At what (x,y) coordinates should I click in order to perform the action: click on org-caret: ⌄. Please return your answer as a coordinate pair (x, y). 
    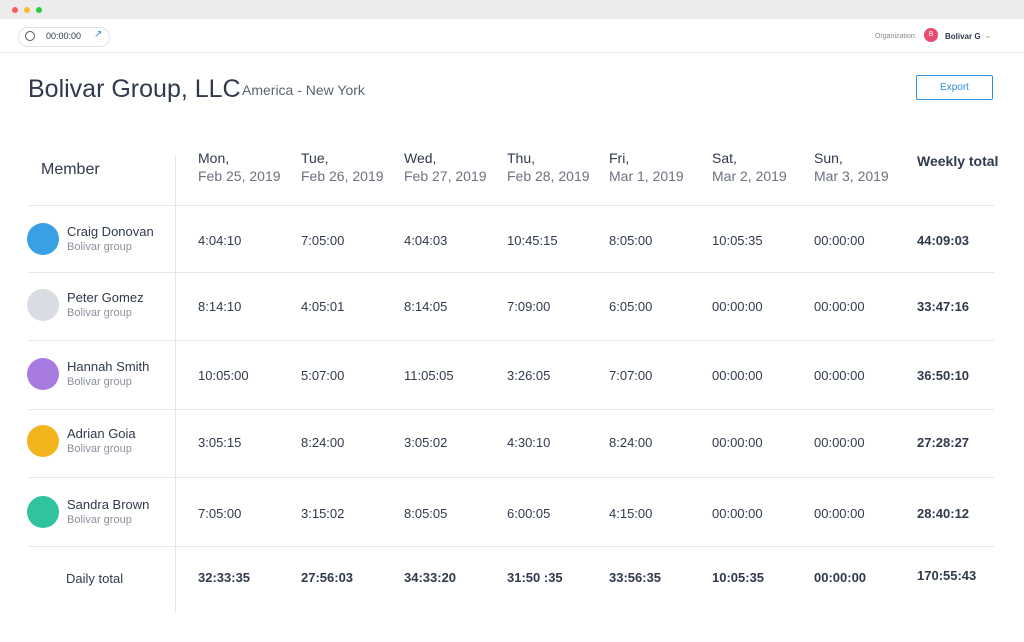
    Looking at the image, I should click on (988, 35).